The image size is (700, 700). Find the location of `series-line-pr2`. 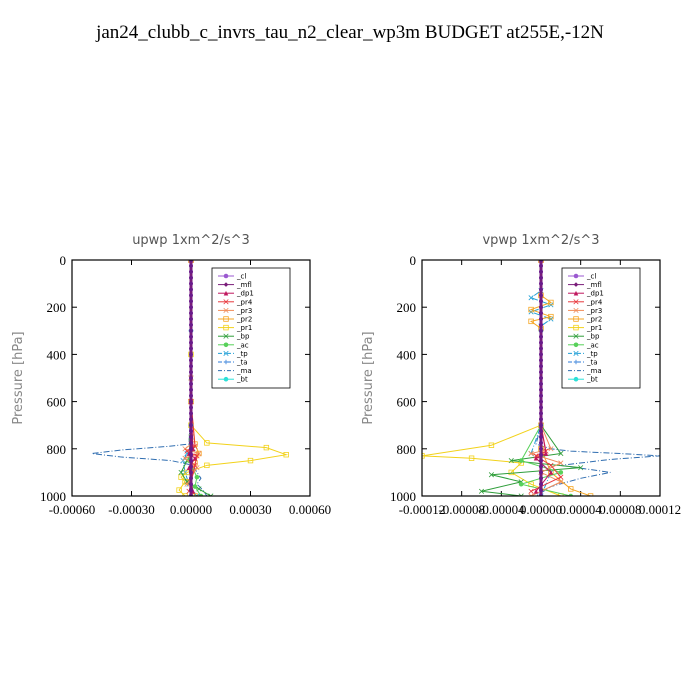

series-line-pr2 is located at coordinates (560, 378).